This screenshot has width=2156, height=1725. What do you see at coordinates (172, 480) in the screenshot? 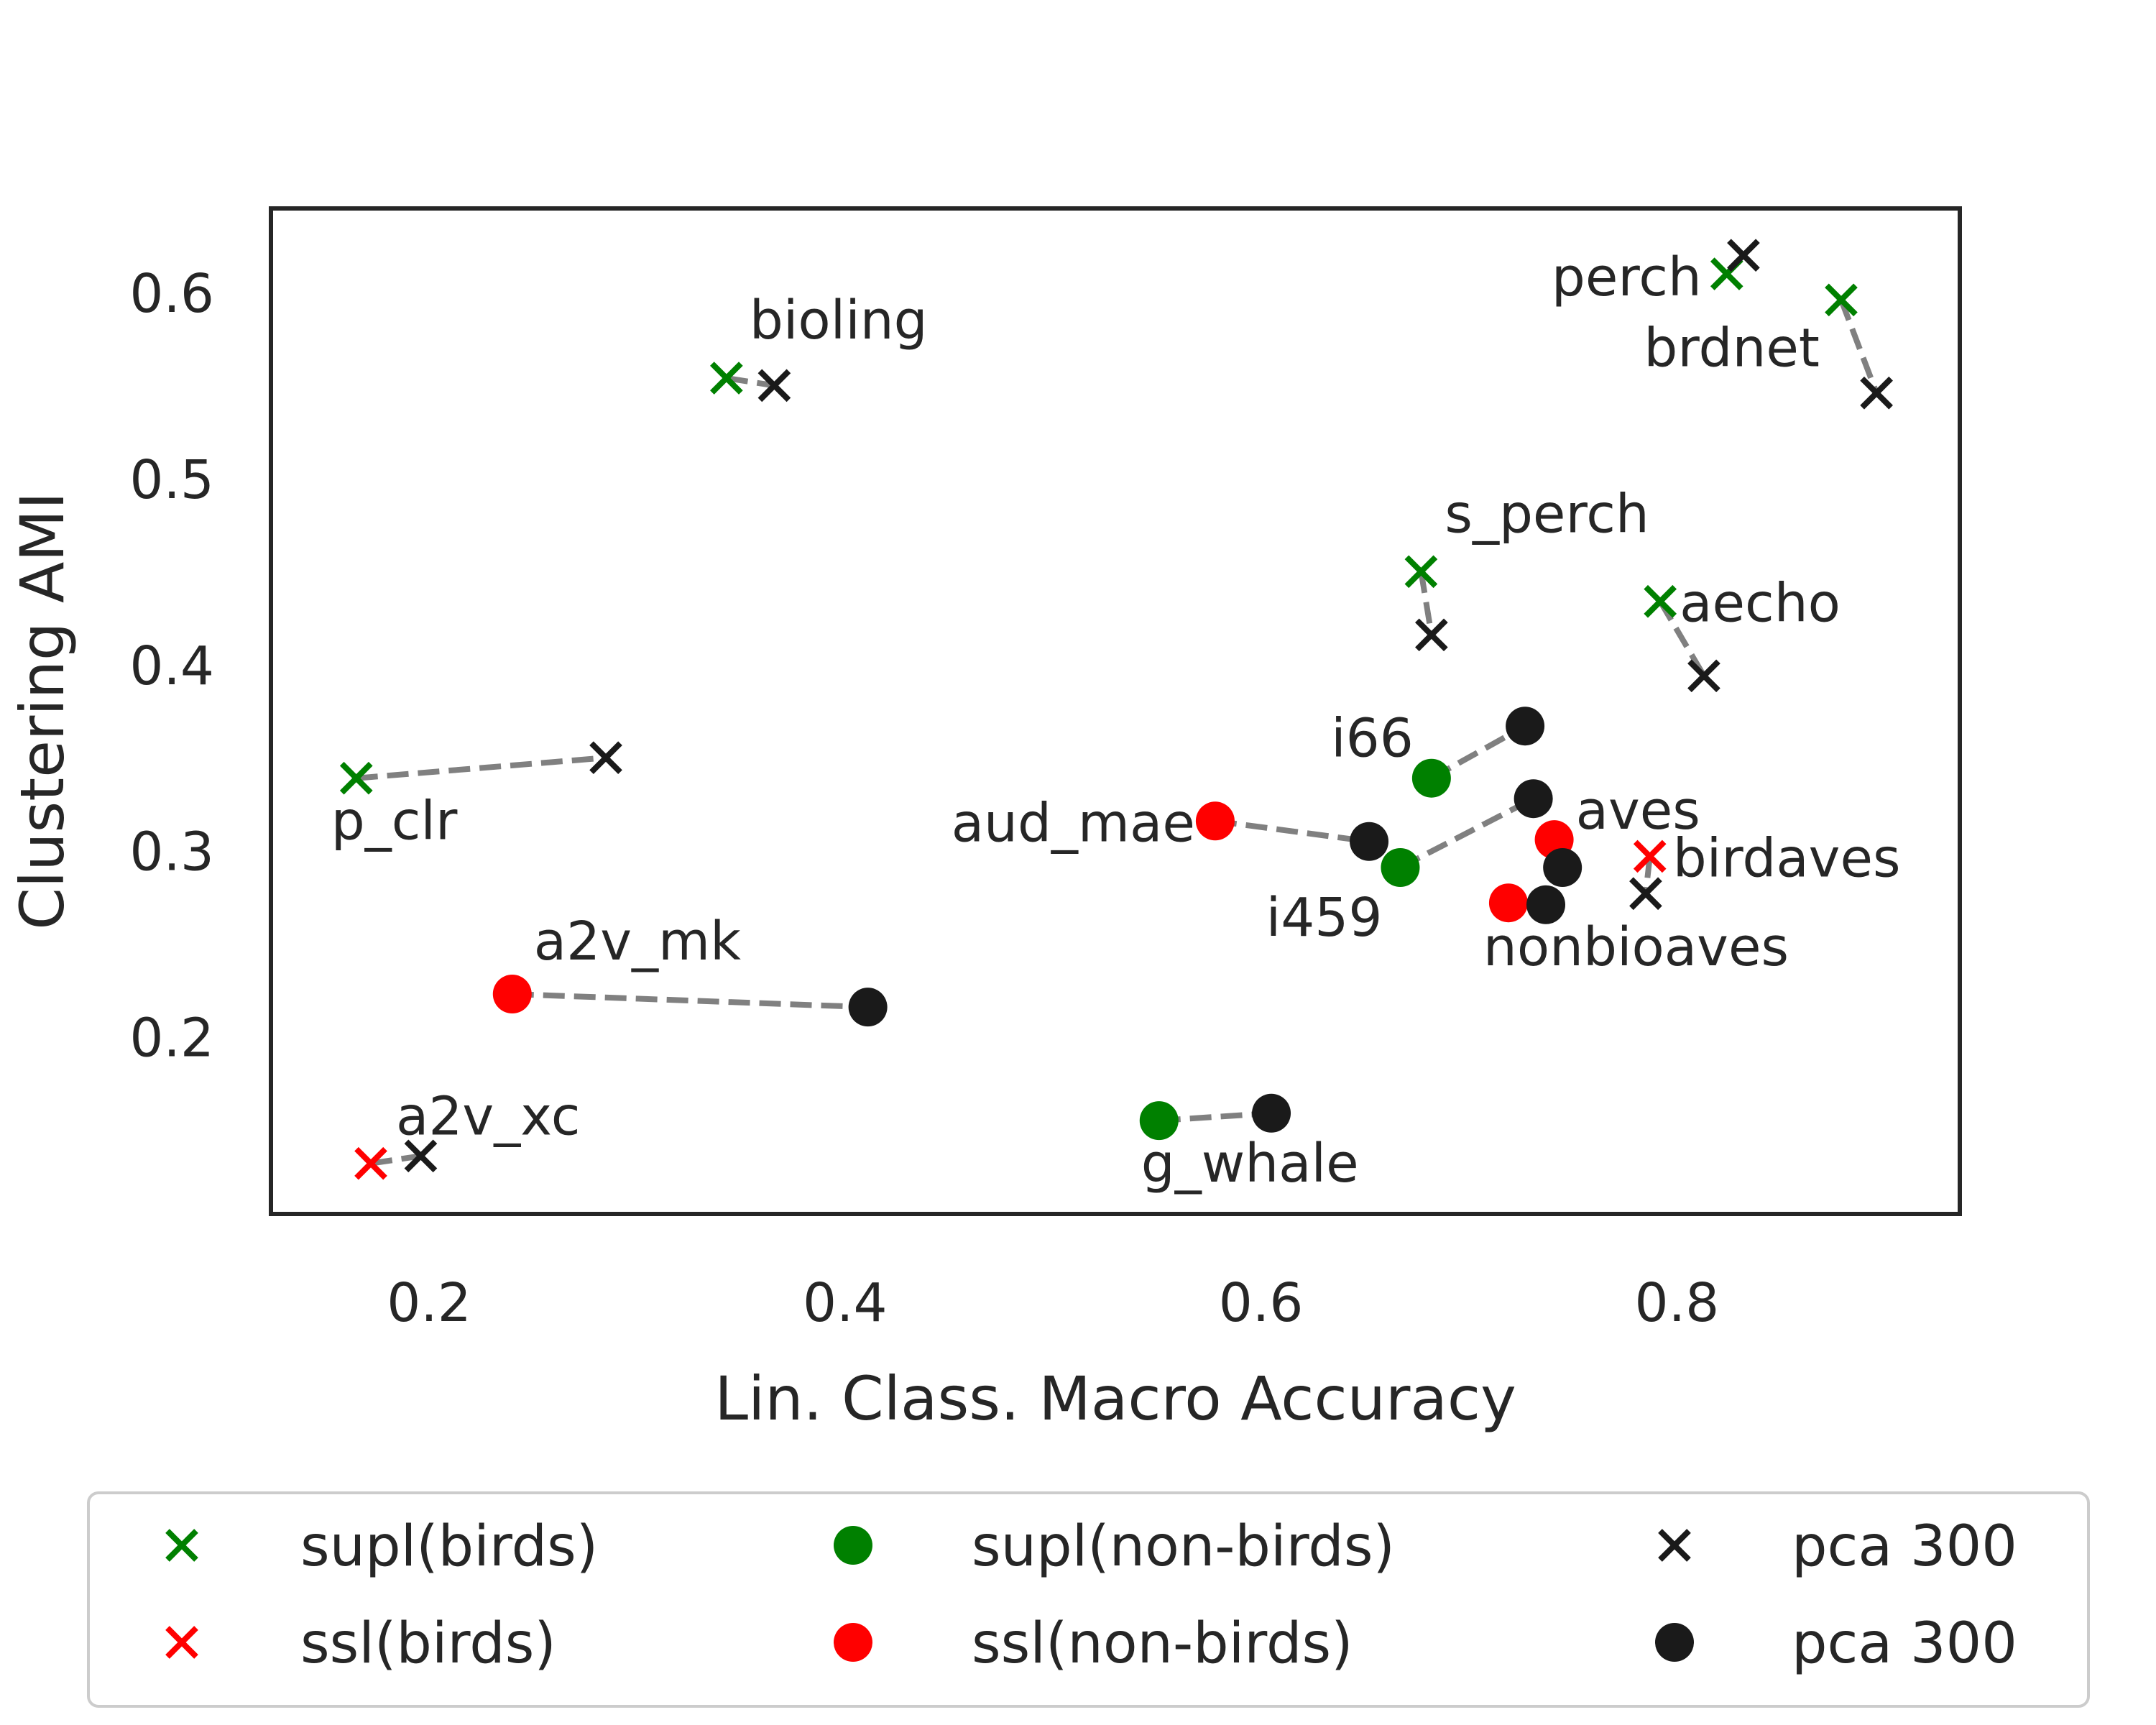
I see `y-tick-label: 0.5` at bounding box center [172, 480].